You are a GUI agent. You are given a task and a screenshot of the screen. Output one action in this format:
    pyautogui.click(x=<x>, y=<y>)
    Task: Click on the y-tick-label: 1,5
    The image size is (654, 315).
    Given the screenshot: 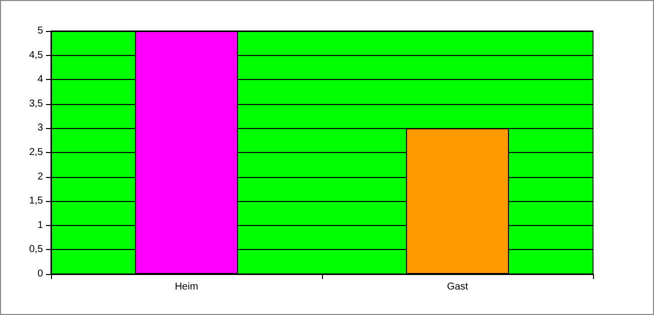 What is the action you would take?
    pyautogui.click(x=36, y=201)
    